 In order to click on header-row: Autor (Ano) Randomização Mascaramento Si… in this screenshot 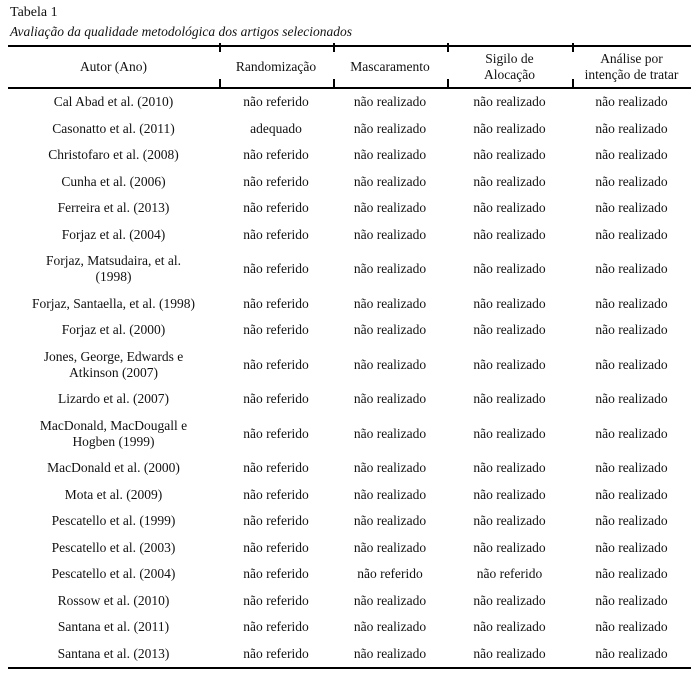, I will do `click(349, 67)`.